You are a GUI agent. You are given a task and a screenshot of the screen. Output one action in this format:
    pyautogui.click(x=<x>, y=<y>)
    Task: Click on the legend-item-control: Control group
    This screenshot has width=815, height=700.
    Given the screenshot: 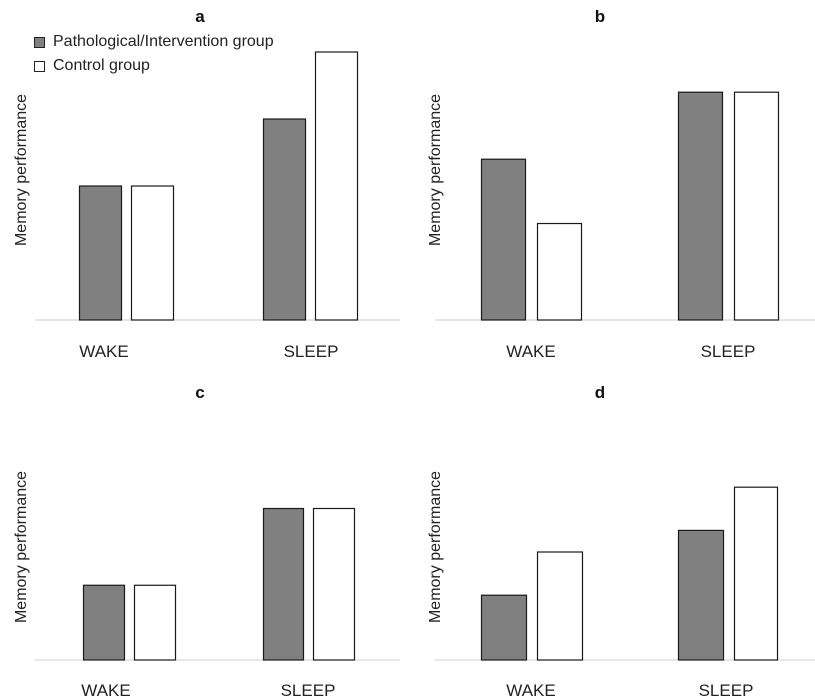 What is the action you would take?
    pyautogui.click(x=154, y=66)
    